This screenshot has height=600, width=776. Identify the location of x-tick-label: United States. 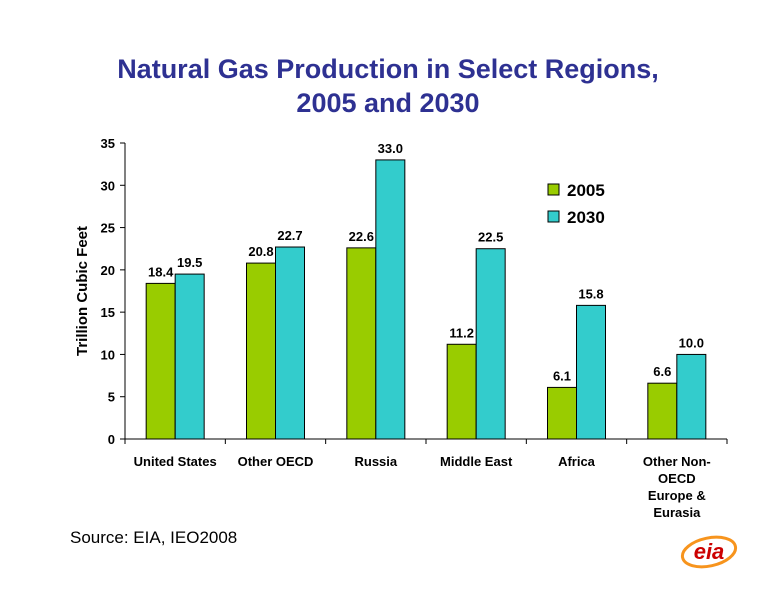
(175, 461).